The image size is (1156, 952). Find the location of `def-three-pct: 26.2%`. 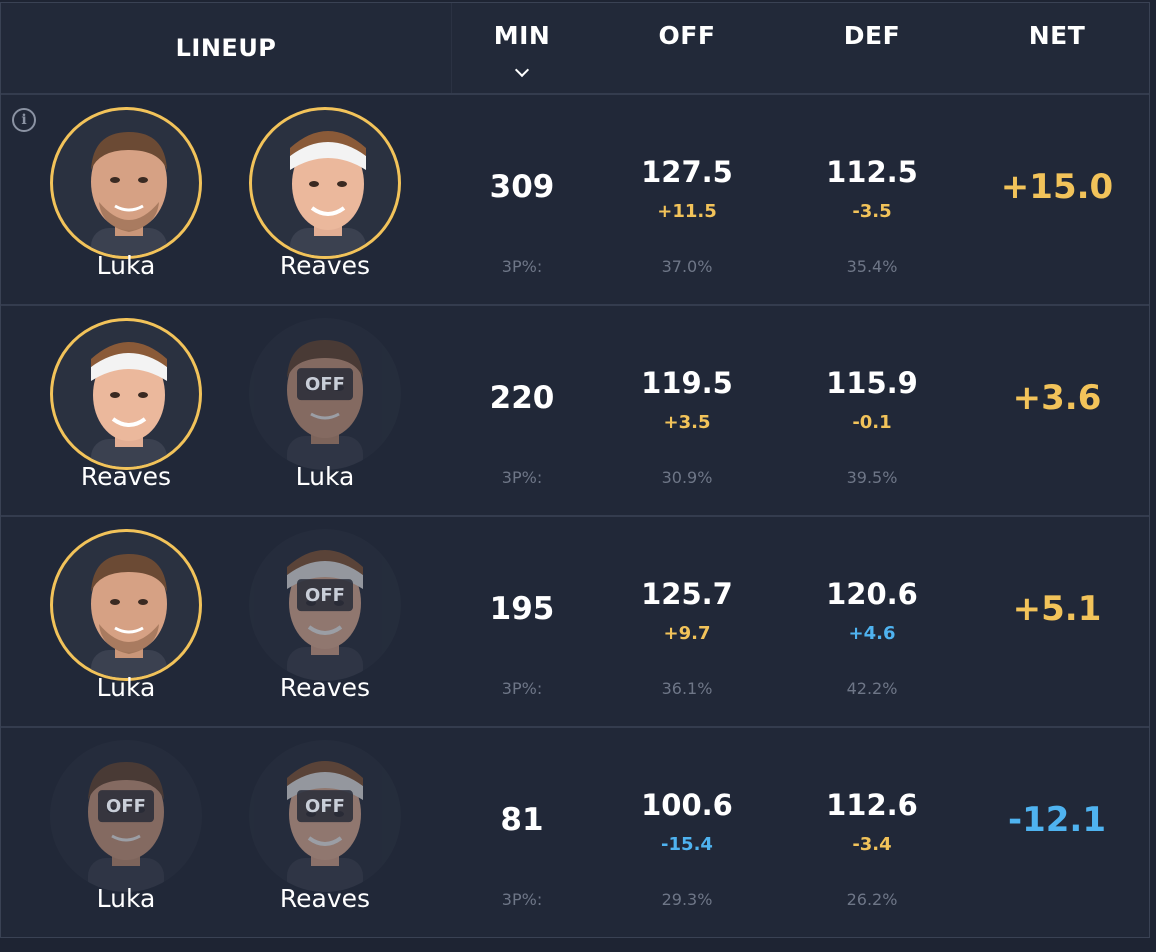

def-three-pct: 26.2% is located at coordinates (872, 899).